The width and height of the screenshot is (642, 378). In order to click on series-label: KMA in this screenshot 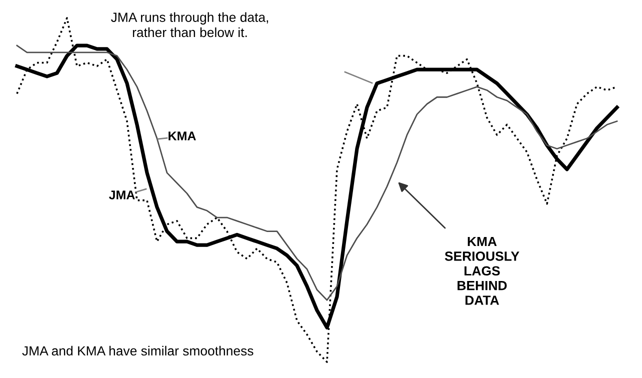, I will do `click(182, 136)`.